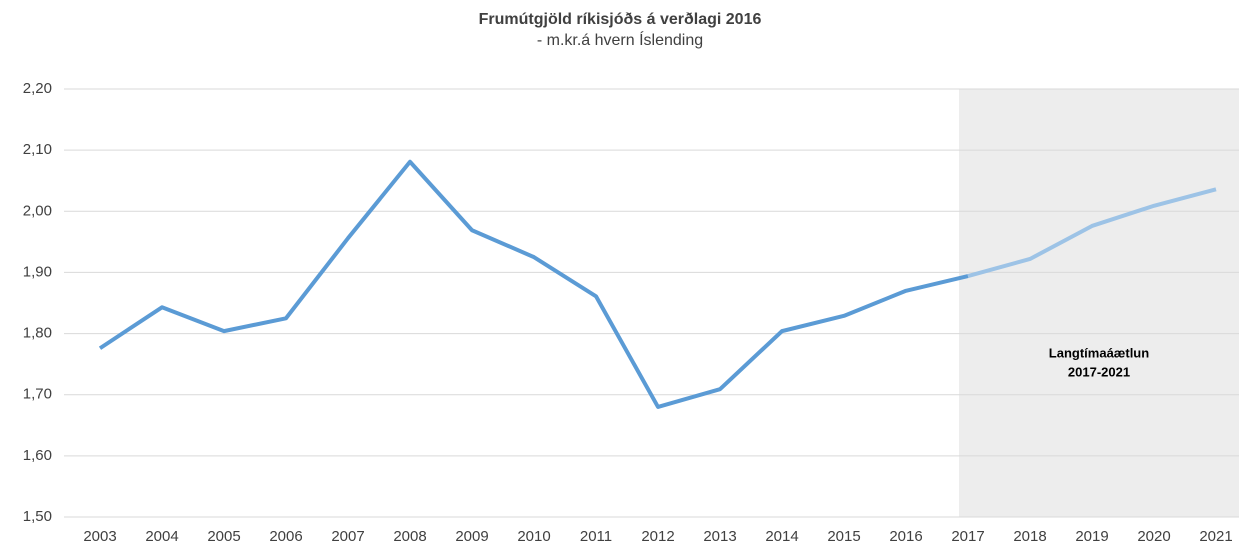 This screenshot has height=549, width=1239. What do you see at coordinates (620, 39) in the screenshot?
I see `chart-subtitle: - m.kr.á hvern Íslending` at bounding box center [620, 39].